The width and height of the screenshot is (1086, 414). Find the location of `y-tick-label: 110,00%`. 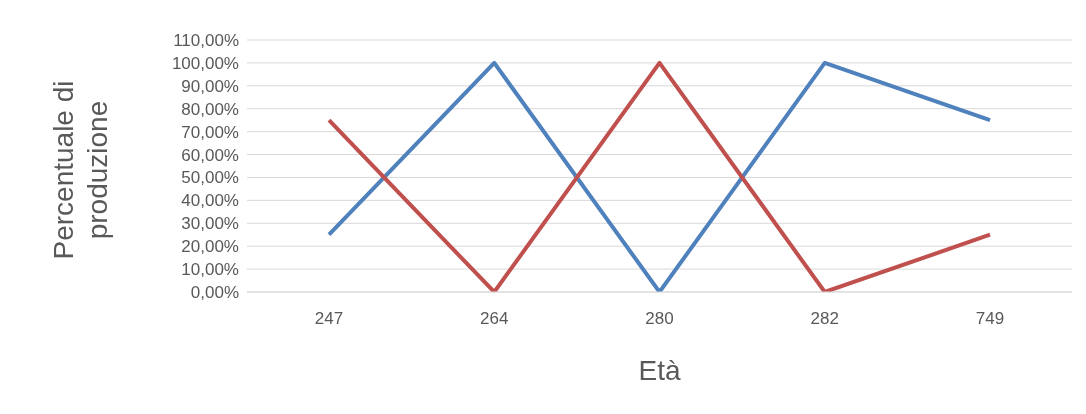

y-tick-label: 110,00% is located at coordinates (206, 41).